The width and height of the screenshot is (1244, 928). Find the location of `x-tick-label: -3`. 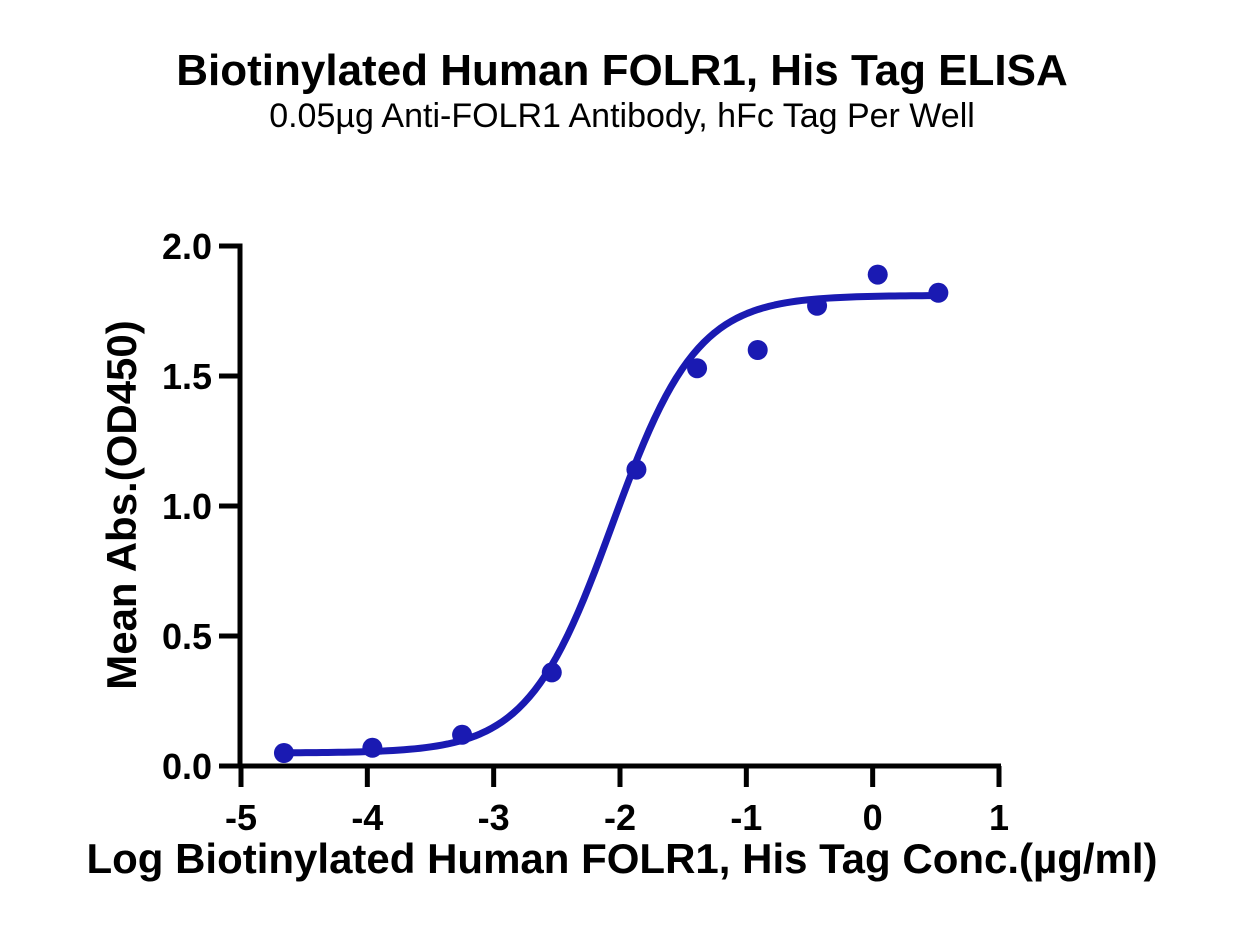

x-tick-label: -3 is located at coordinates (494, 817).